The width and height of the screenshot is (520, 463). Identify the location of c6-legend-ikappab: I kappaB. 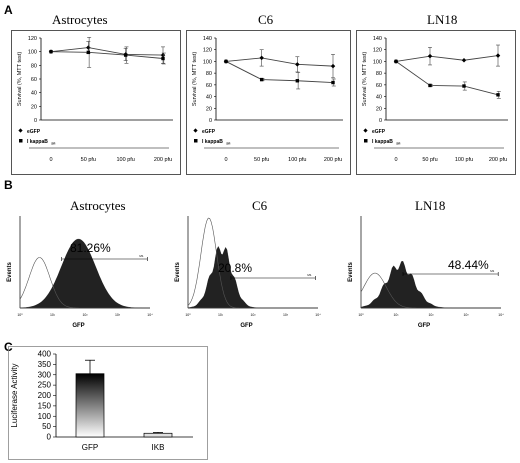
(212, 142).